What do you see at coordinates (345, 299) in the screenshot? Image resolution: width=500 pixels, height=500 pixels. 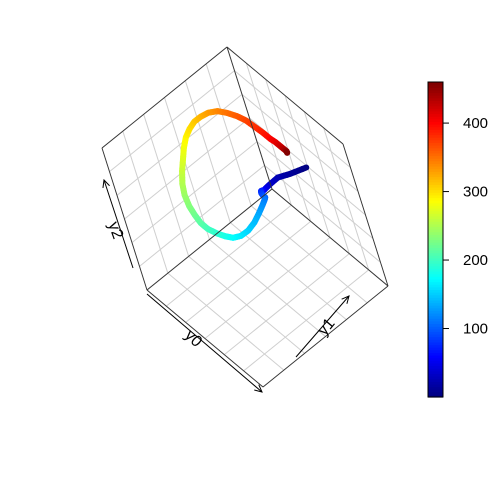 I see `y-axis-arrow-head` at bounding box center [345, 299].